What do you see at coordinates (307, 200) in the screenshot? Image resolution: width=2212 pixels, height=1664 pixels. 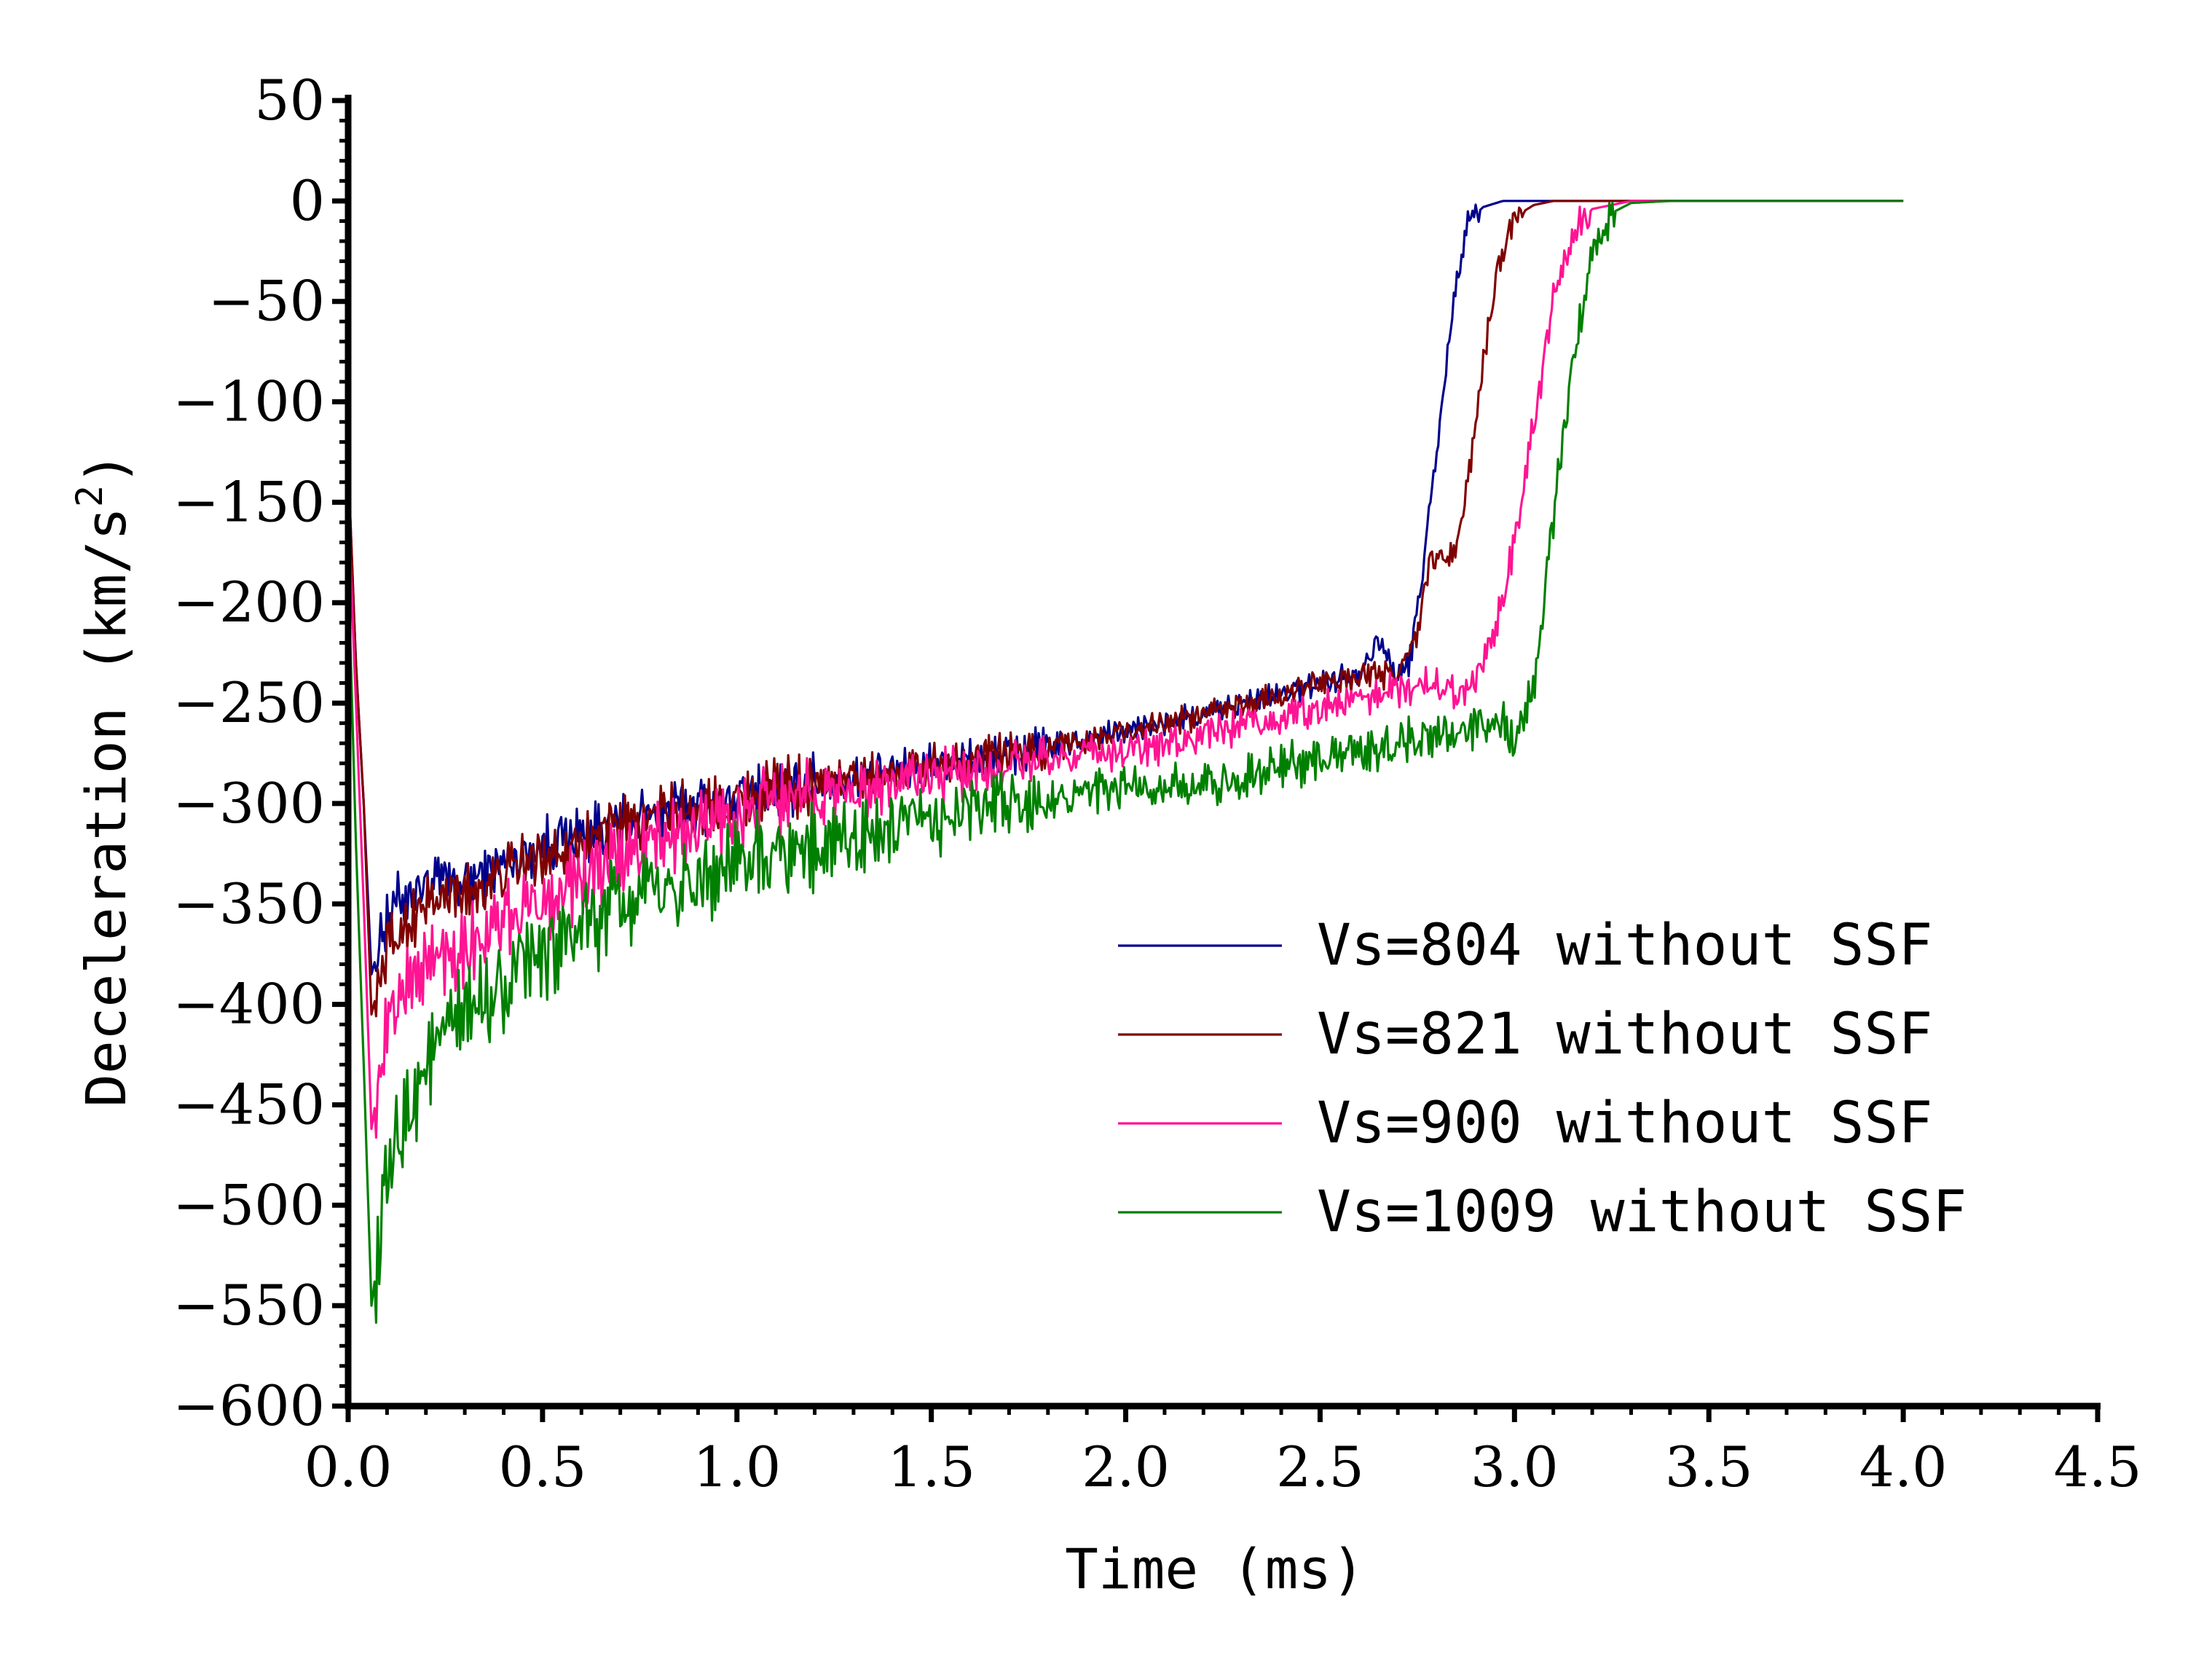 I see `y-tick-label: 0` at bounding box center [307, 200].